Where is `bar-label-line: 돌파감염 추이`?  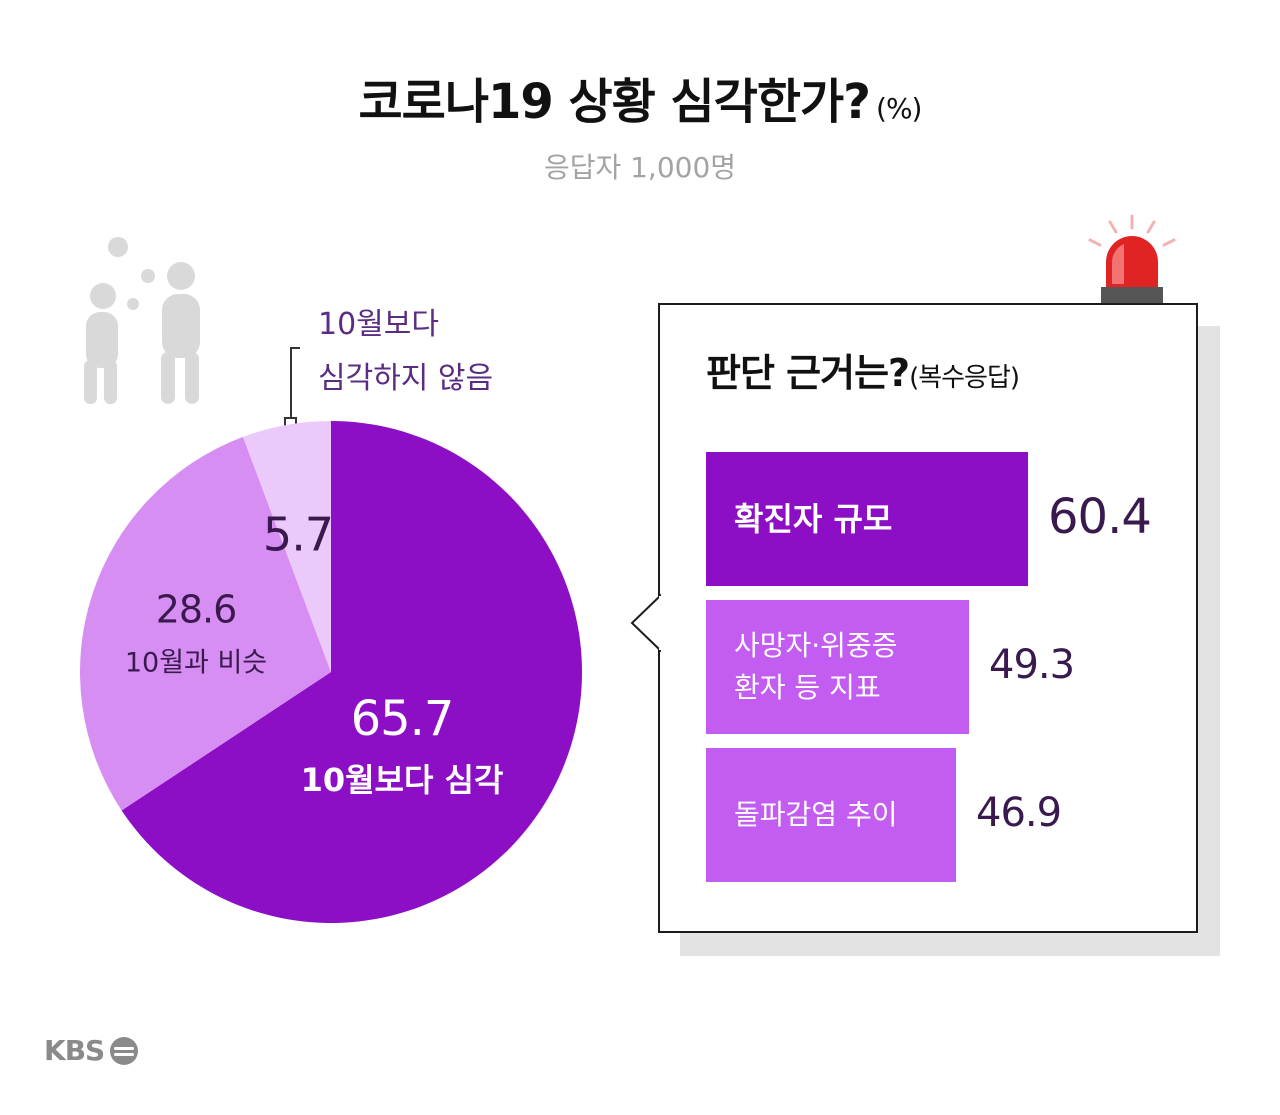 bar-label-line: 돌파감염 추이 is located at coordinates (816, 814).